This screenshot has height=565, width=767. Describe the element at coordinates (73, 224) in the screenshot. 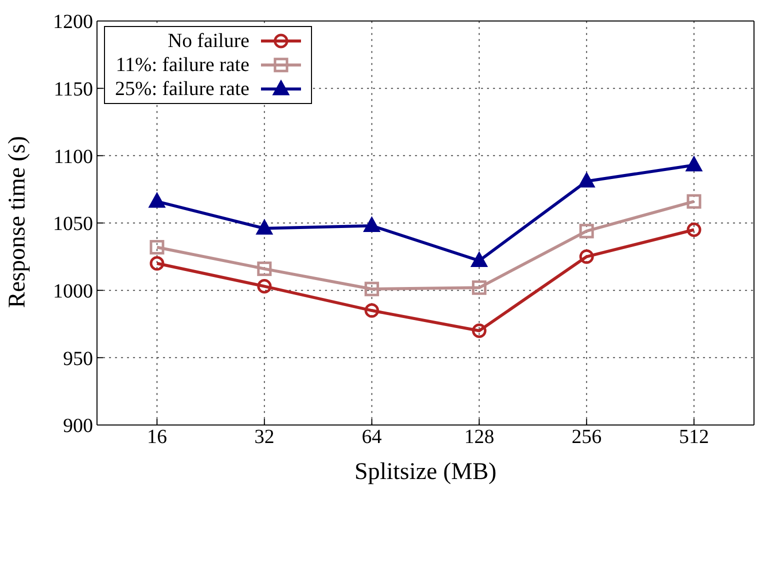

I see `y-tick-label: 1050` at that location.